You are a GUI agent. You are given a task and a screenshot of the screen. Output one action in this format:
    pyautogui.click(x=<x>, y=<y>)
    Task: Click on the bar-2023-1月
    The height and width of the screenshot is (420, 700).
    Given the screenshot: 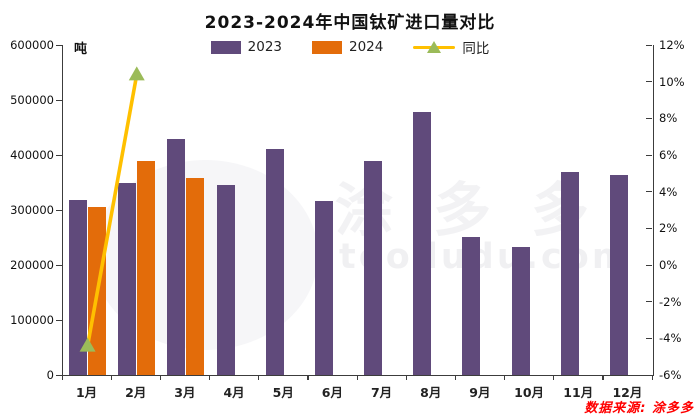 What is the action you would take?
    pyautogui.click(x=78, y=287)
    